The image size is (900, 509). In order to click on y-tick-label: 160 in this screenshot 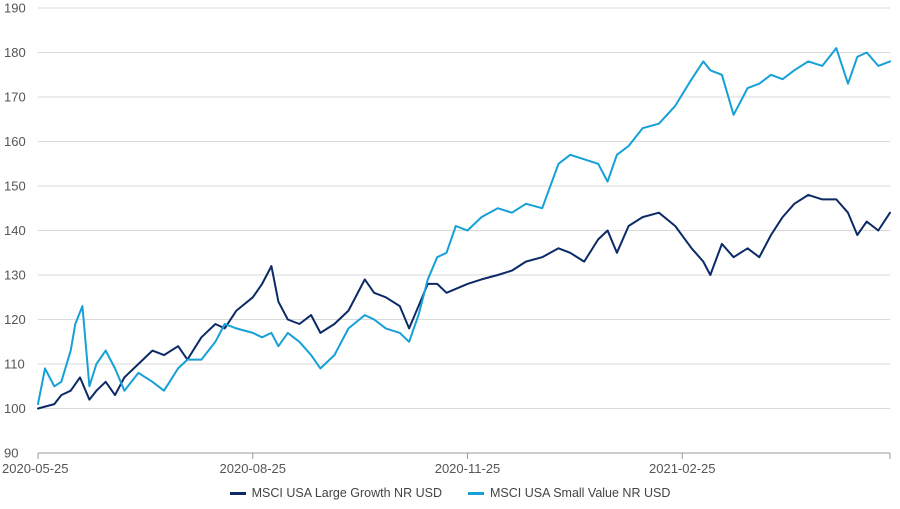, I will do `click(15, 141)`.